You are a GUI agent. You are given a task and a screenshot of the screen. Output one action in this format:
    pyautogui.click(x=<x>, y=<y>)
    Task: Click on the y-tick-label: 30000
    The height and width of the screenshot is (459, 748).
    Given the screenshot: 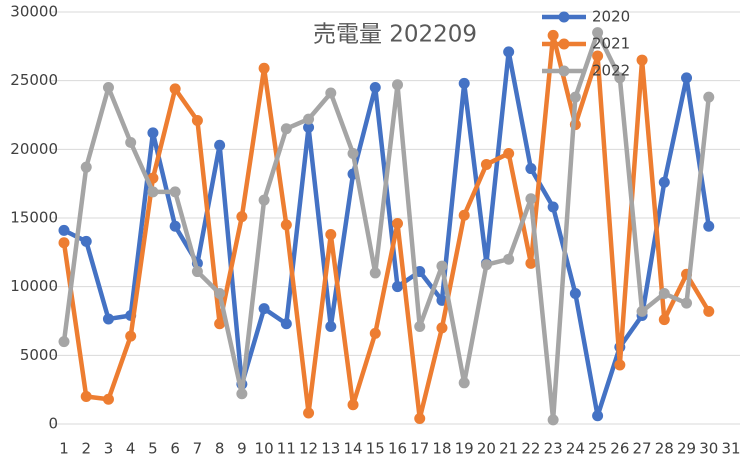 What is the action you would take?
    pyautogui.click(x=34, y=12)
    